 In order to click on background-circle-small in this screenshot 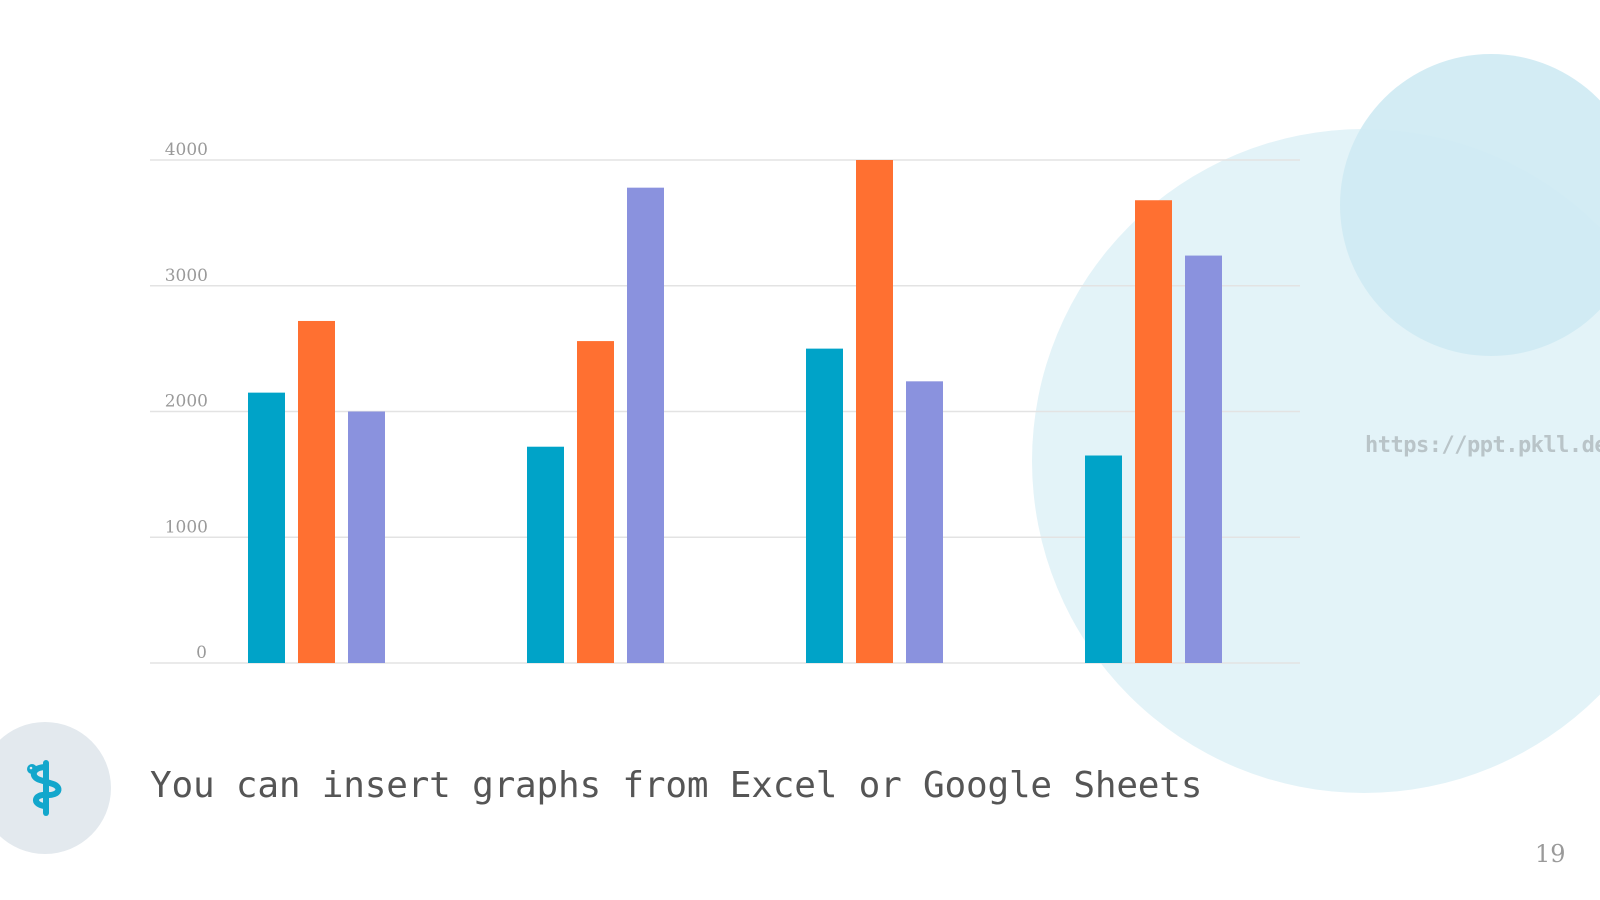, I will do `click(1470, 205)`.